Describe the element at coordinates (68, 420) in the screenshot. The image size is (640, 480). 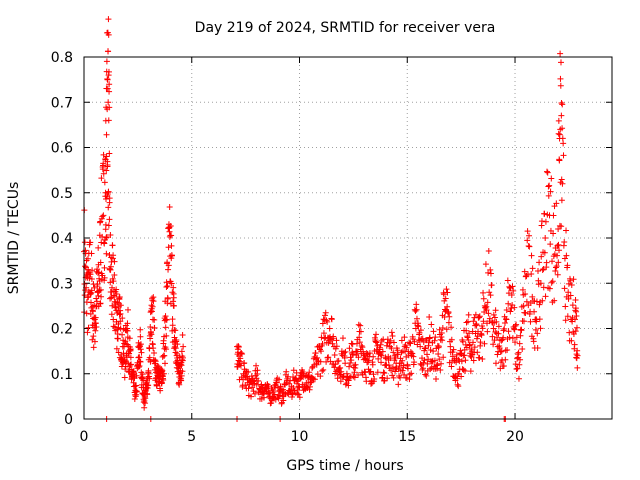
I see `y-tick-label: 0` at that location.